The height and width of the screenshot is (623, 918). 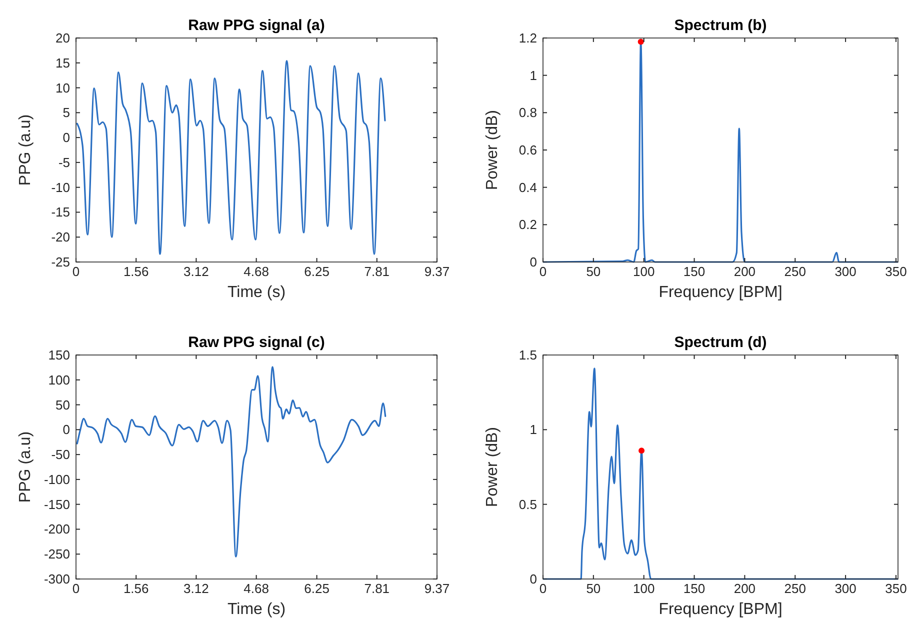 What do you see at coordinates (256, 25) in the screenshot?
I see `chart-title: Raw PPG signal (a)` at bounding box center [256, 25].